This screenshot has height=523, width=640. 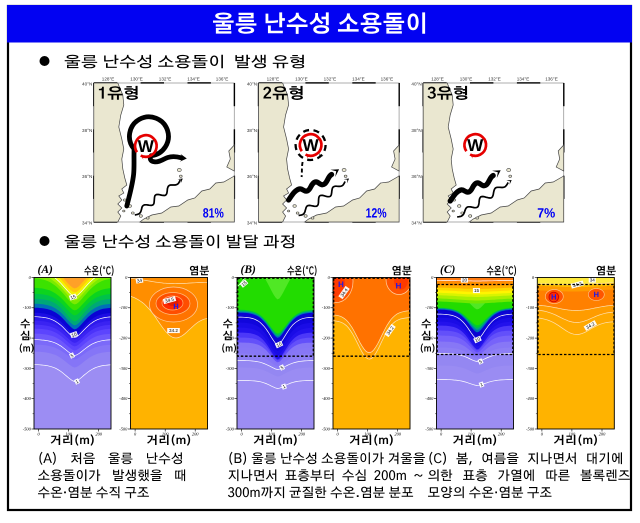 I want to click on svg-text: (C), so click(x=448, y=270).